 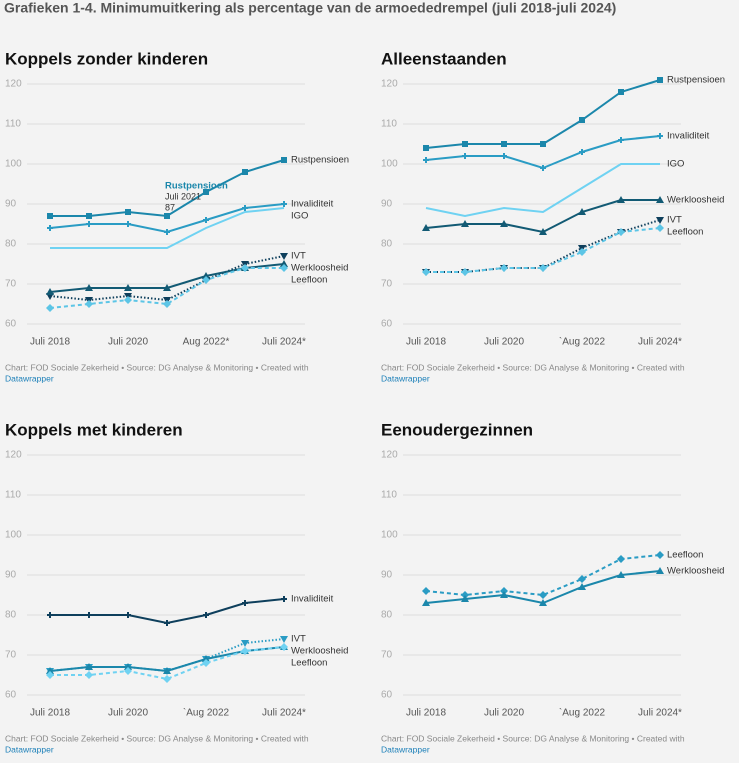 What do you see at coordinates (196, 186) in the screenshot?
I see `annotation-title: Rustpensioen` at bounding box center [196, 186].